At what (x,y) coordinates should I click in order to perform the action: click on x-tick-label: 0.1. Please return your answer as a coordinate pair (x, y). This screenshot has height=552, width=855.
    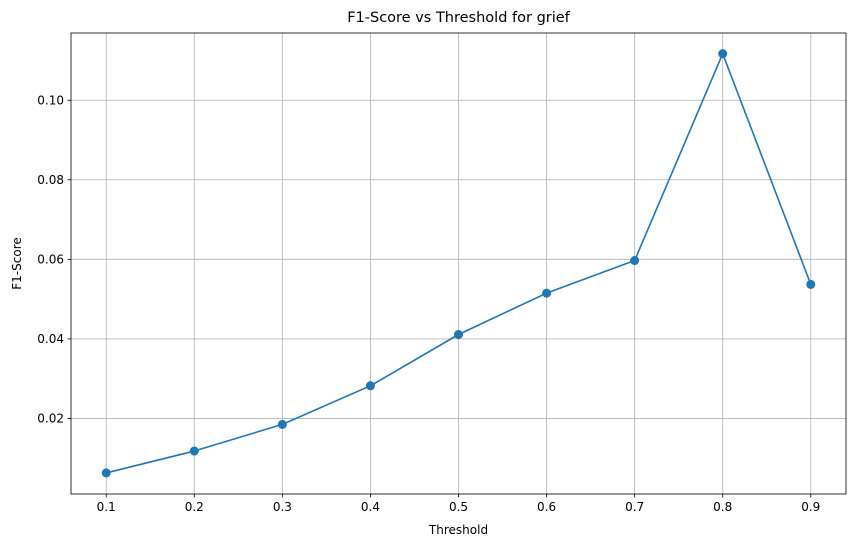
    Looking at the image, I should click on (106, 507).